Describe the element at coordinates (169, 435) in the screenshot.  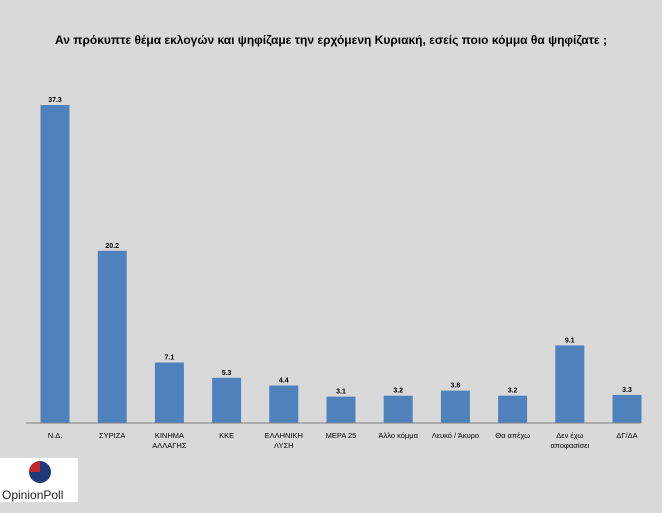
I see `x-tick-label: ΚΙΝΗΜΑ` at that location.